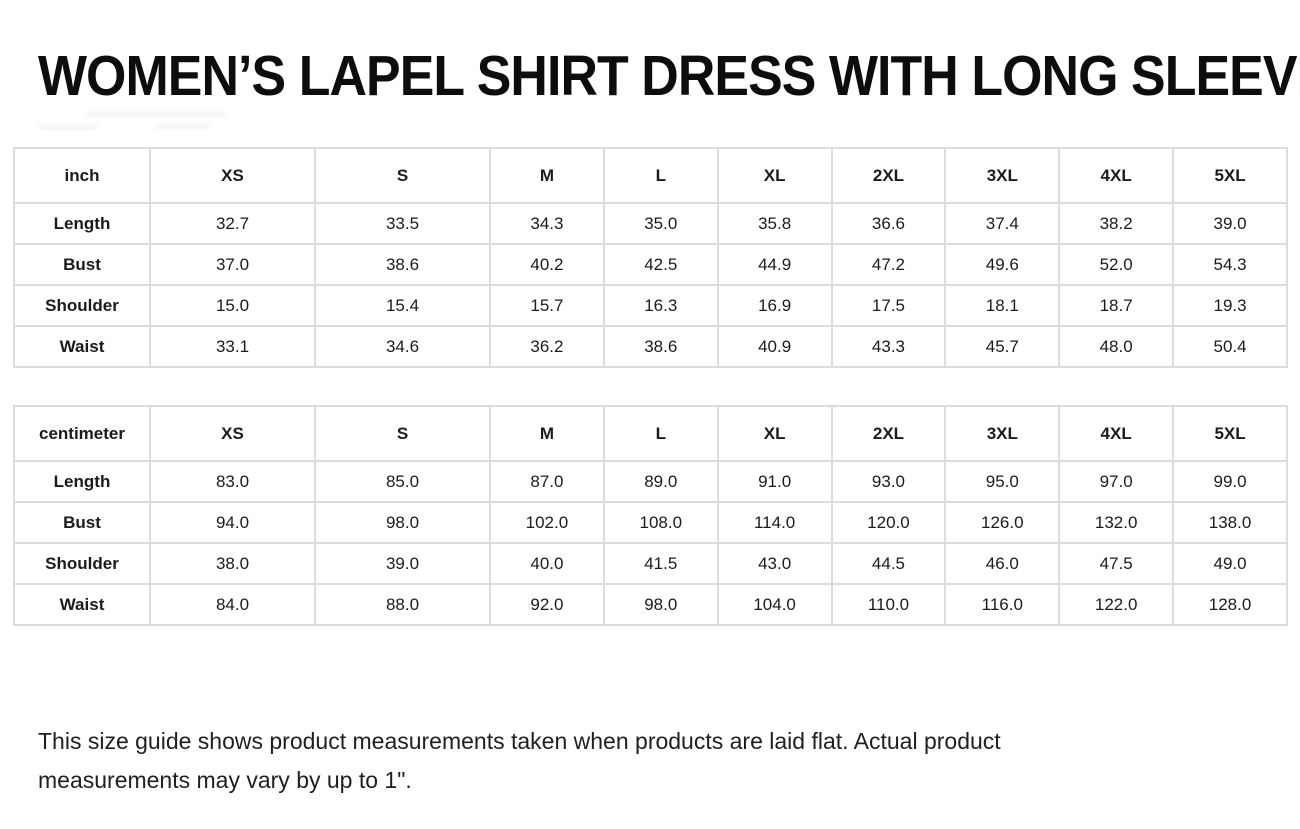  What do you see at coordinates (402, 563) in the screenshot?
I see `measurement-cell: 39.0` at bounding box center [402, 563].